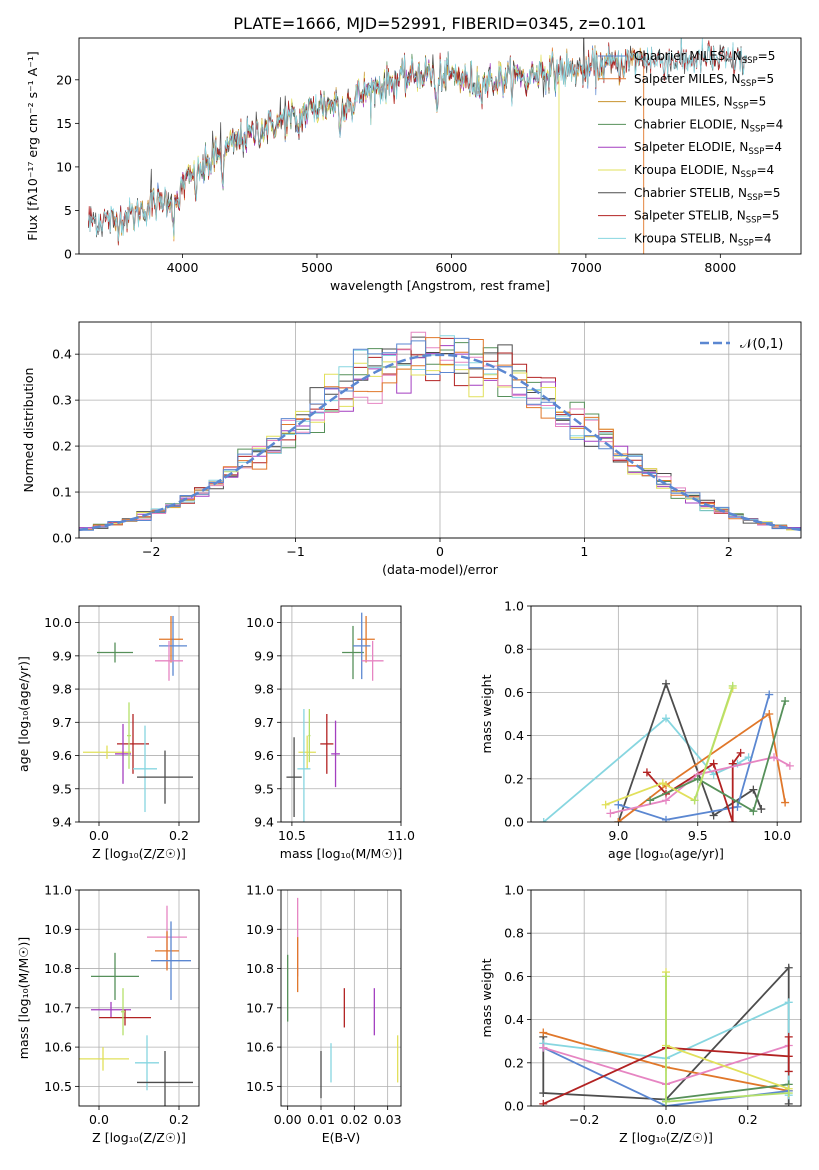  I want to click on y-tick-label: 5, so click(68, 210).